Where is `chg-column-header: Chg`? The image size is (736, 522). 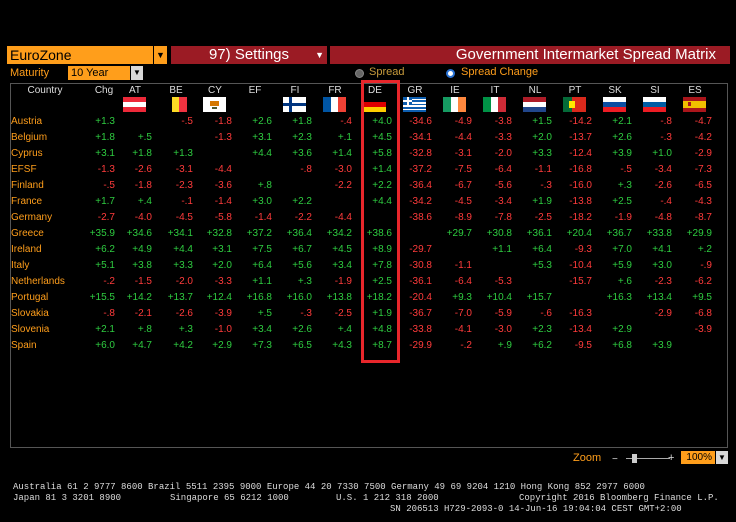 chg-column-header: Chg is located at coordinates (104, 90).